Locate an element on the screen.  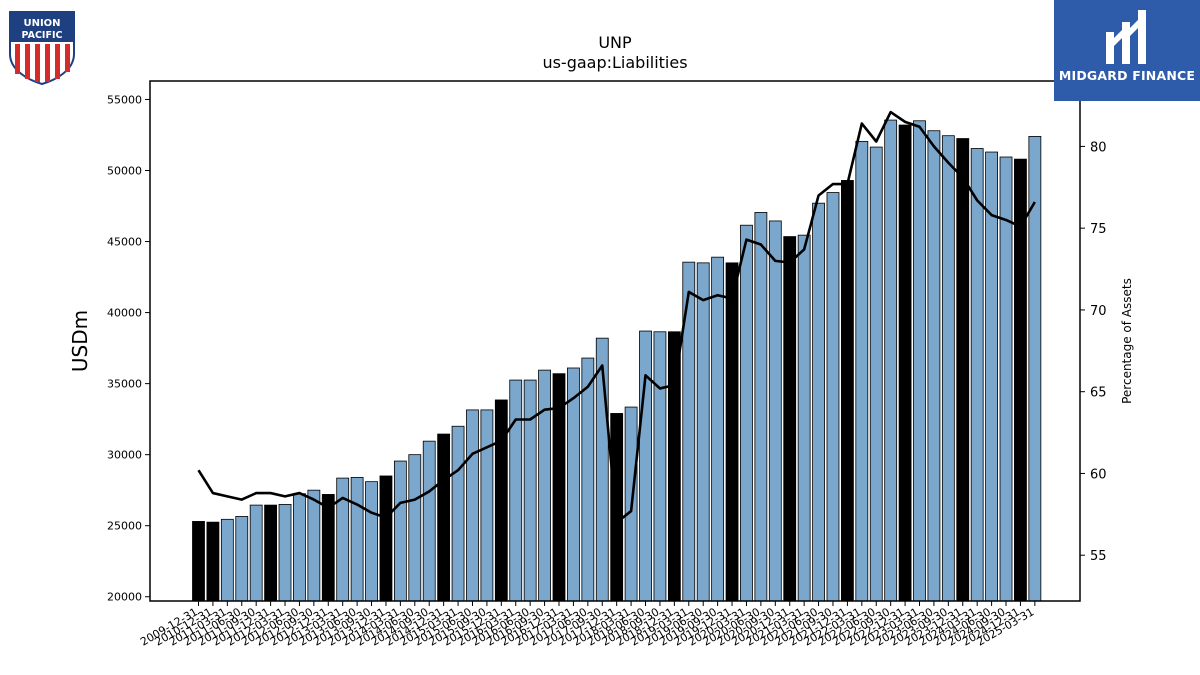
y-axis-left: 20000 25000 30000 35000 40000 45000 50000 55000 is located at coordinates (128, 348).